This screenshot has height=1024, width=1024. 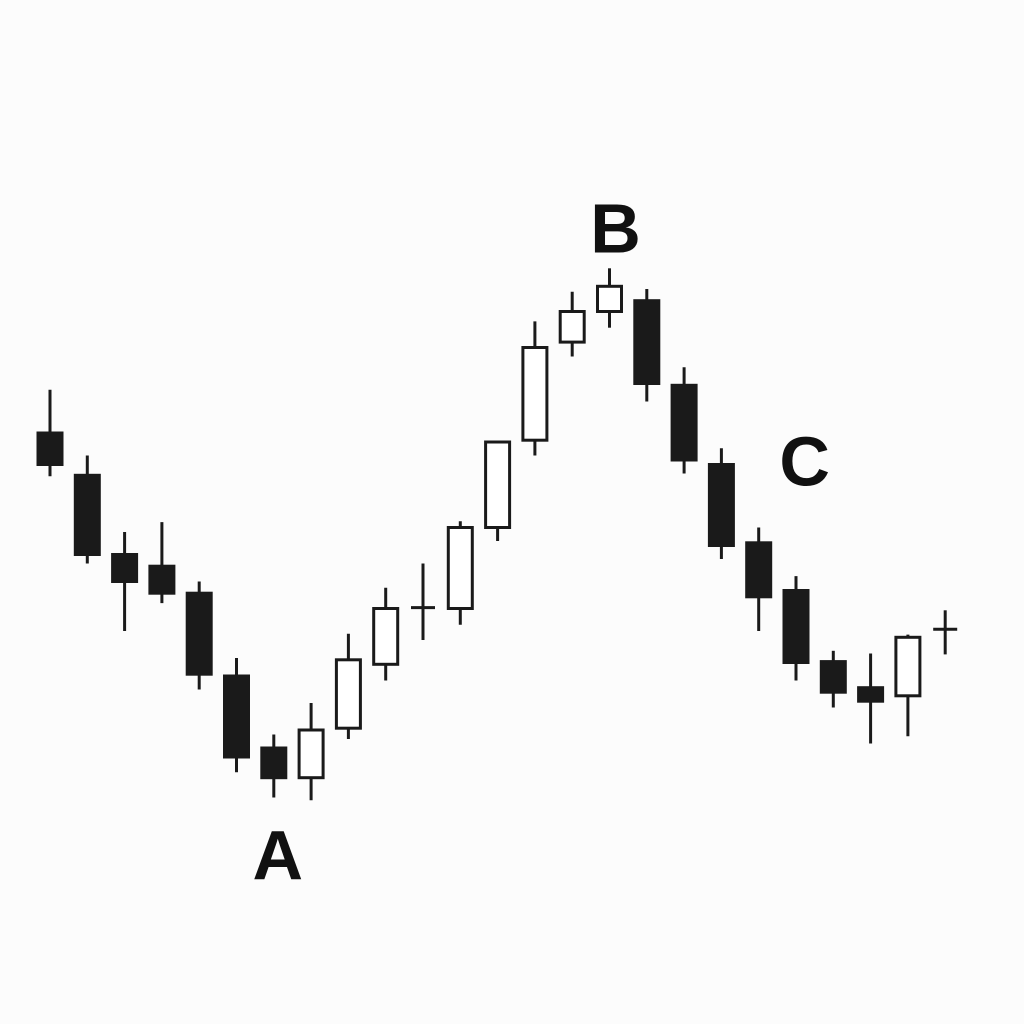 What do you see at coordinates (615, 228) in the screenshot?
I see `annotation-label-b: B` at bounding box center [615, 228].